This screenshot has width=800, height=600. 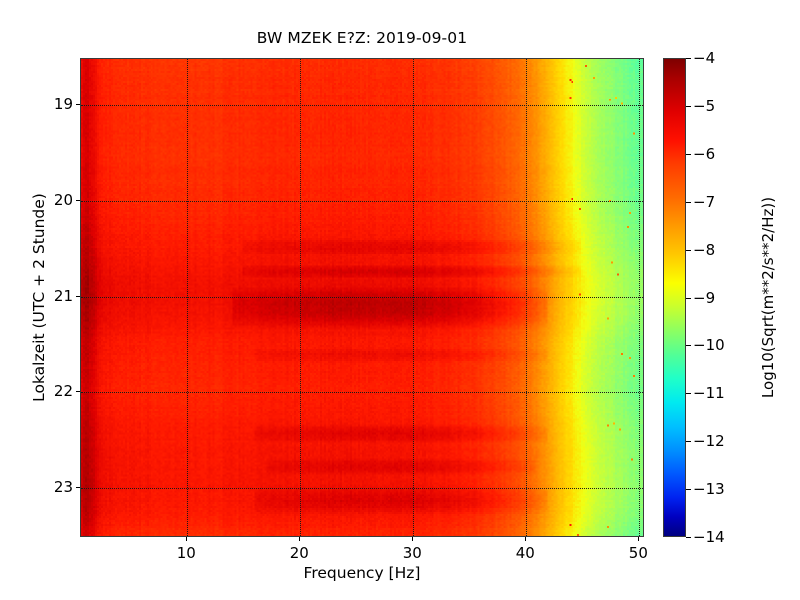 What do you see at coordinates (362, 573) in the screenshot?
I see `x-axis-label: Frequency [Hz]` at bounding box center [362, 573].